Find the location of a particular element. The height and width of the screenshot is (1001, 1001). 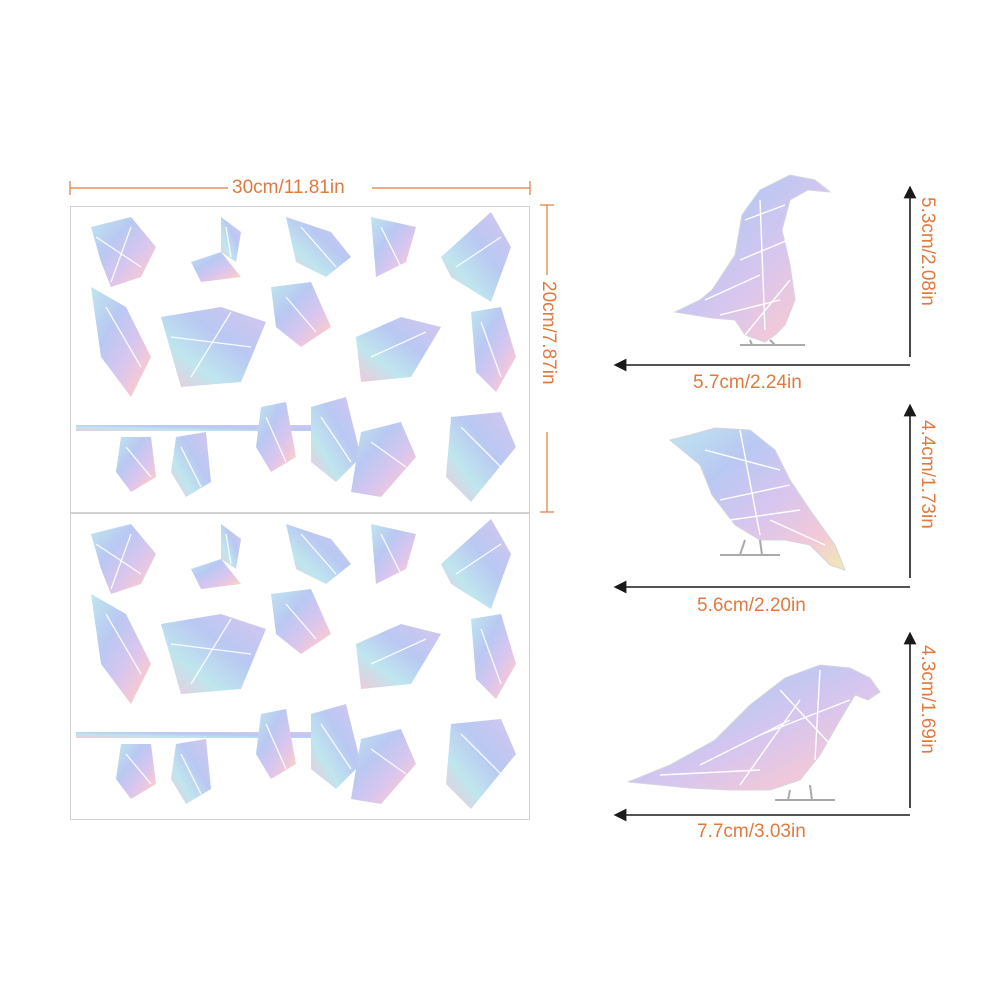

perched-silhouette is located at coordinates (757, 499).